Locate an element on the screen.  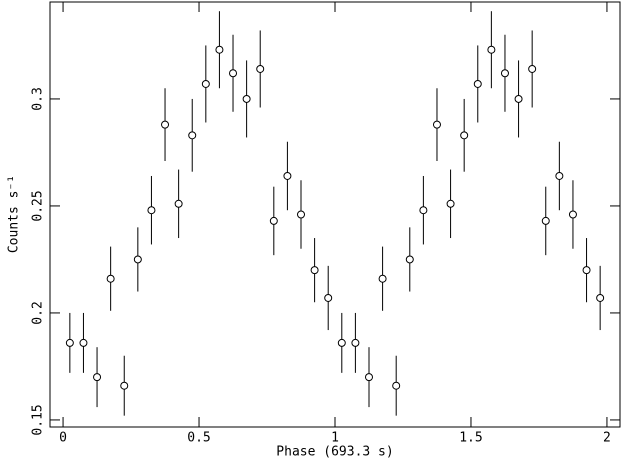
y-axis-label: Counts s⁻¹ is located at coordinates (14, 214).